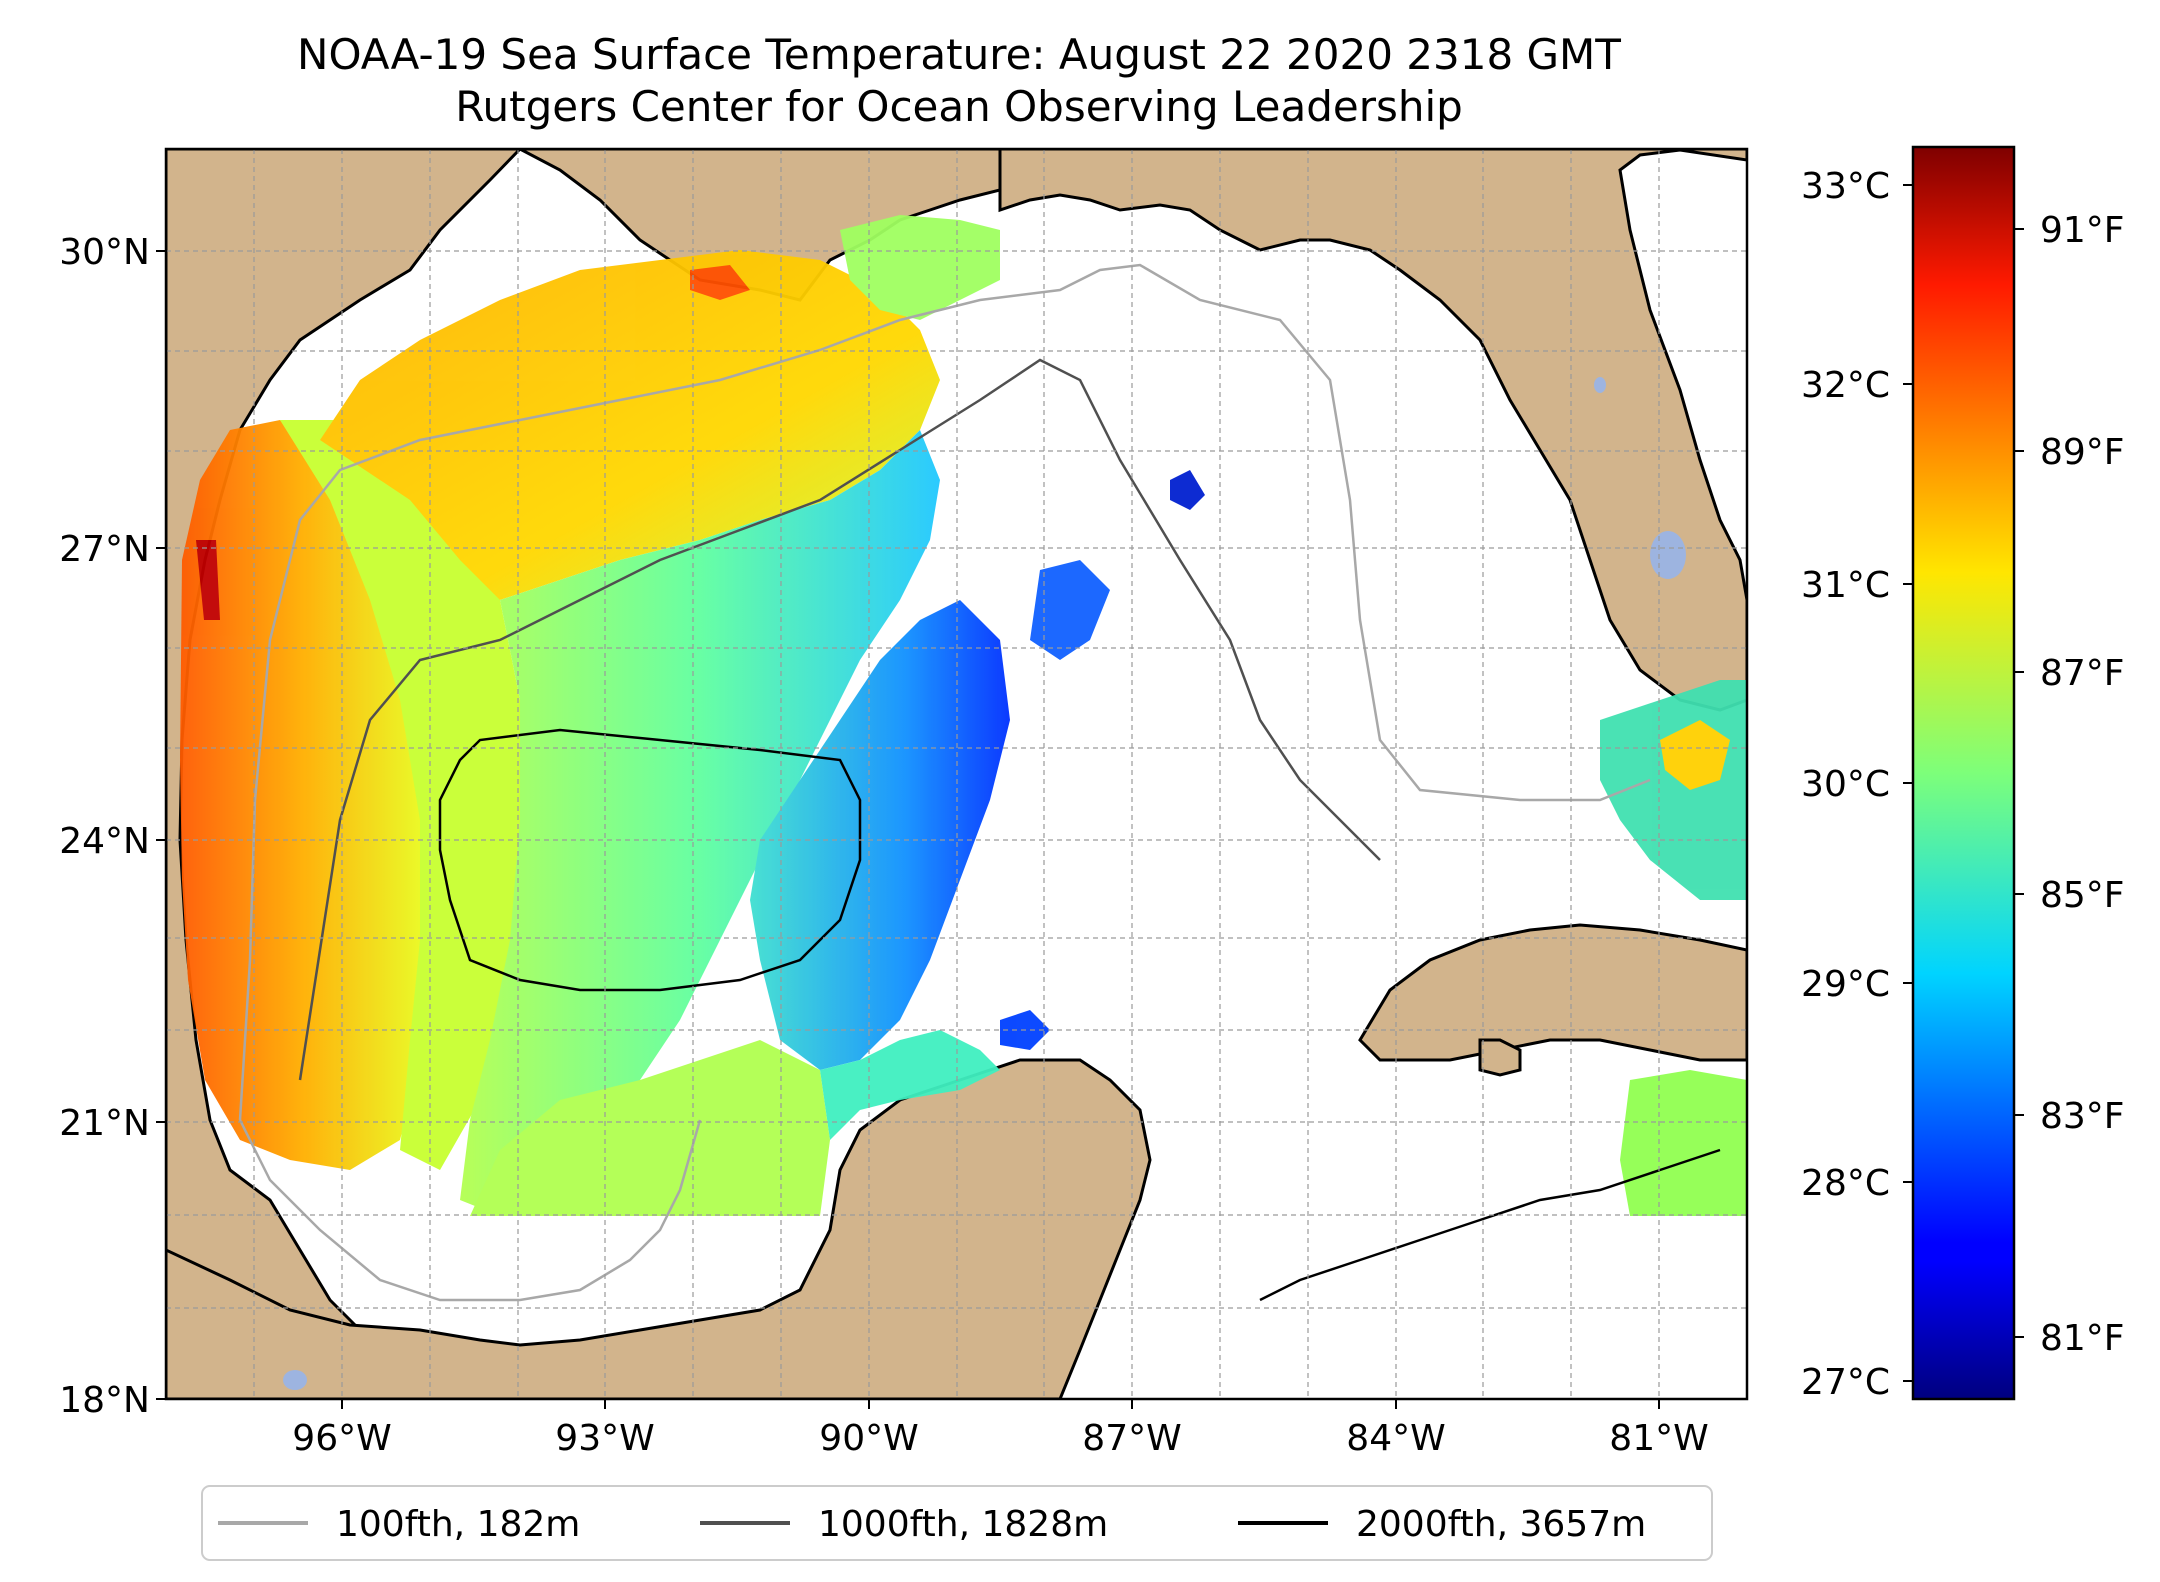 This screenshot has width=2160, height=1582. I want to click on lat-tick-18: 18°N, so click(112, 1400).